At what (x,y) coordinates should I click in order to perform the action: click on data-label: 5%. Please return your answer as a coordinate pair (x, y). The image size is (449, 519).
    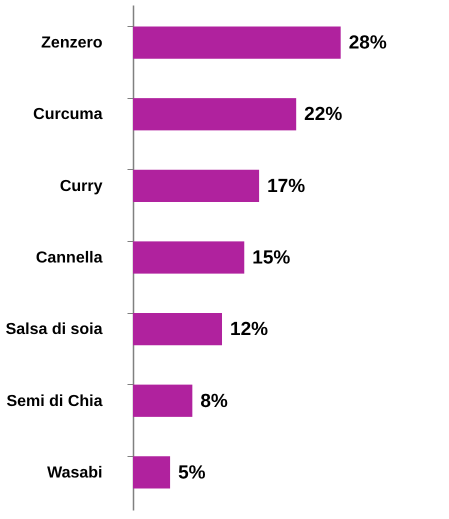
    Looking at the image, I should click on (192, 473).